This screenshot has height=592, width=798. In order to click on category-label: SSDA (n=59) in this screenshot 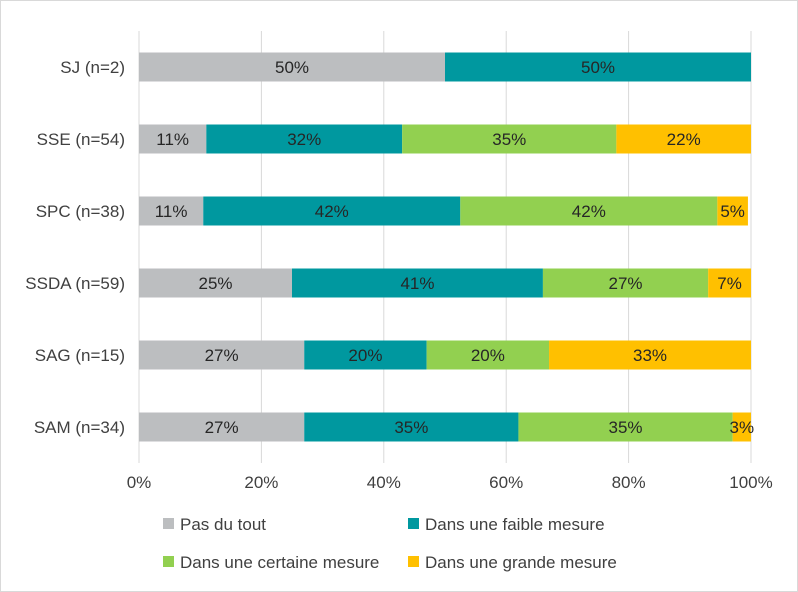, I will do `click(75, 283)`.